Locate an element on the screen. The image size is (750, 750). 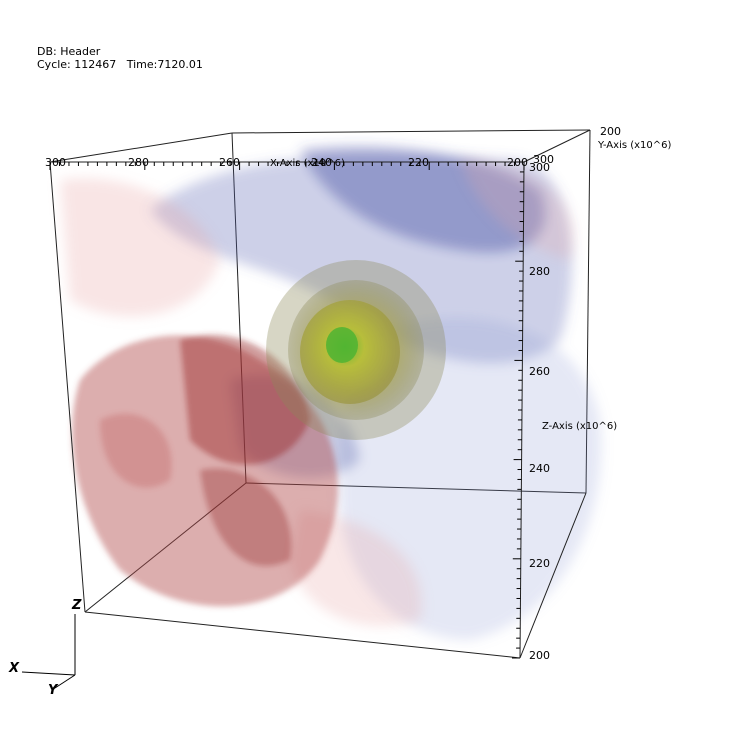
x-axis-label: X-Axis (x10^6) is located at coordinates (307, 163).